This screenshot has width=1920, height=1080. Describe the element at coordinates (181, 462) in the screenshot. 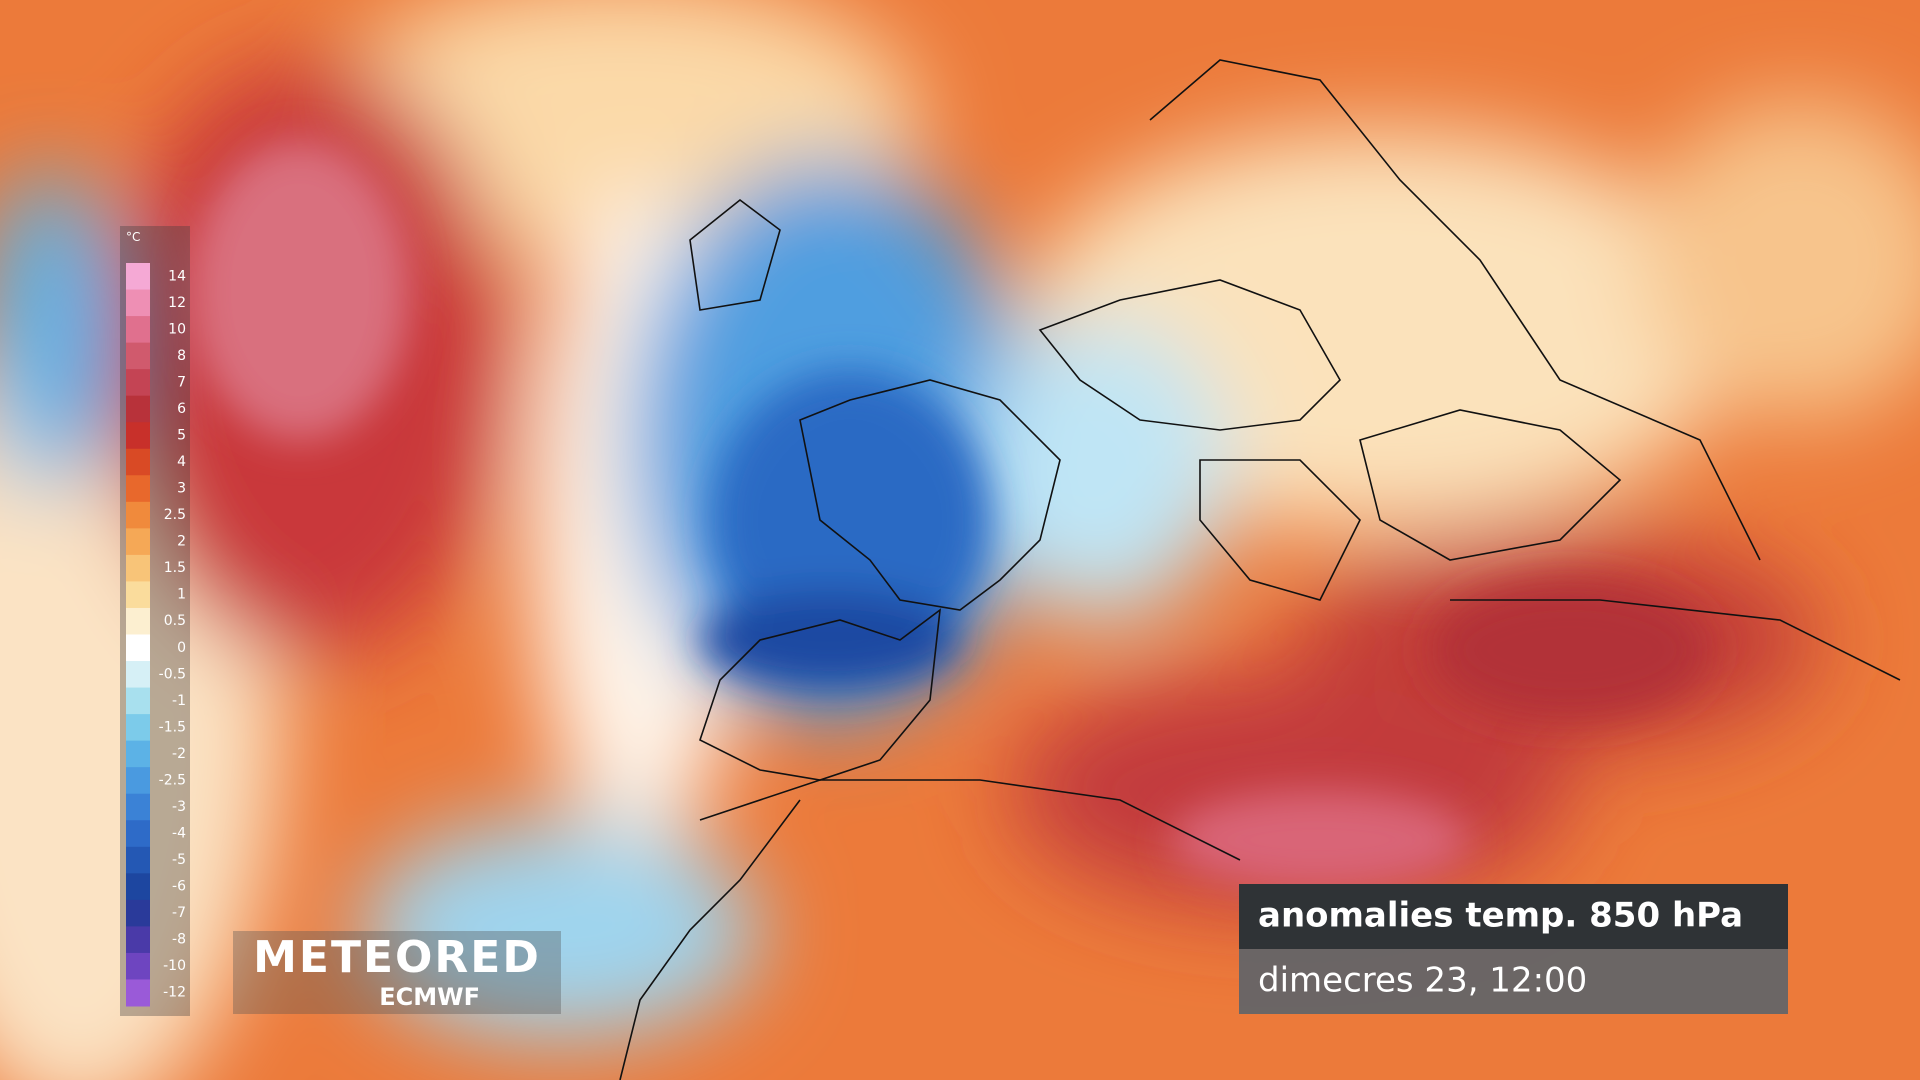

I see `legend-label: 4` at that location.